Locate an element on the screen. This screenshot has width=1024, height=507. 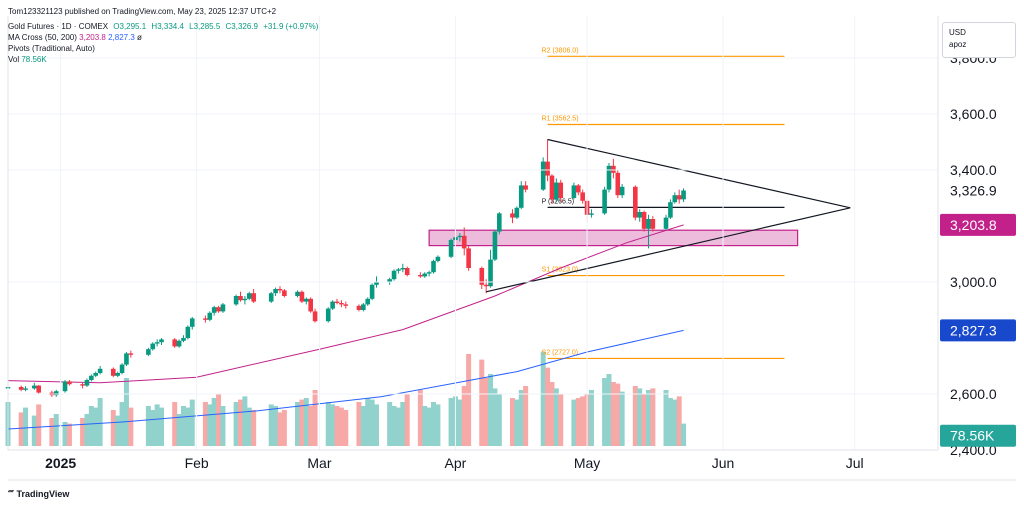
low-value: L3,285.5 is located at coordinates (205, 26).